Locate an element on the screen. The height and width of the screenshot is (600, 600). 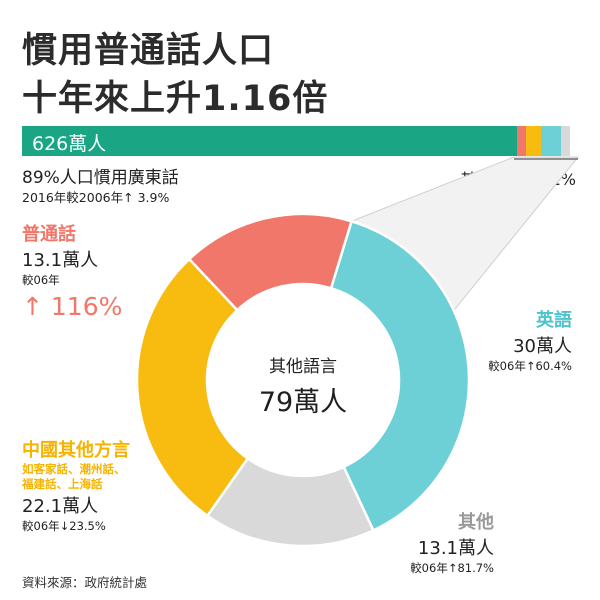
population-share-bar is located at coordinates (300, 141).